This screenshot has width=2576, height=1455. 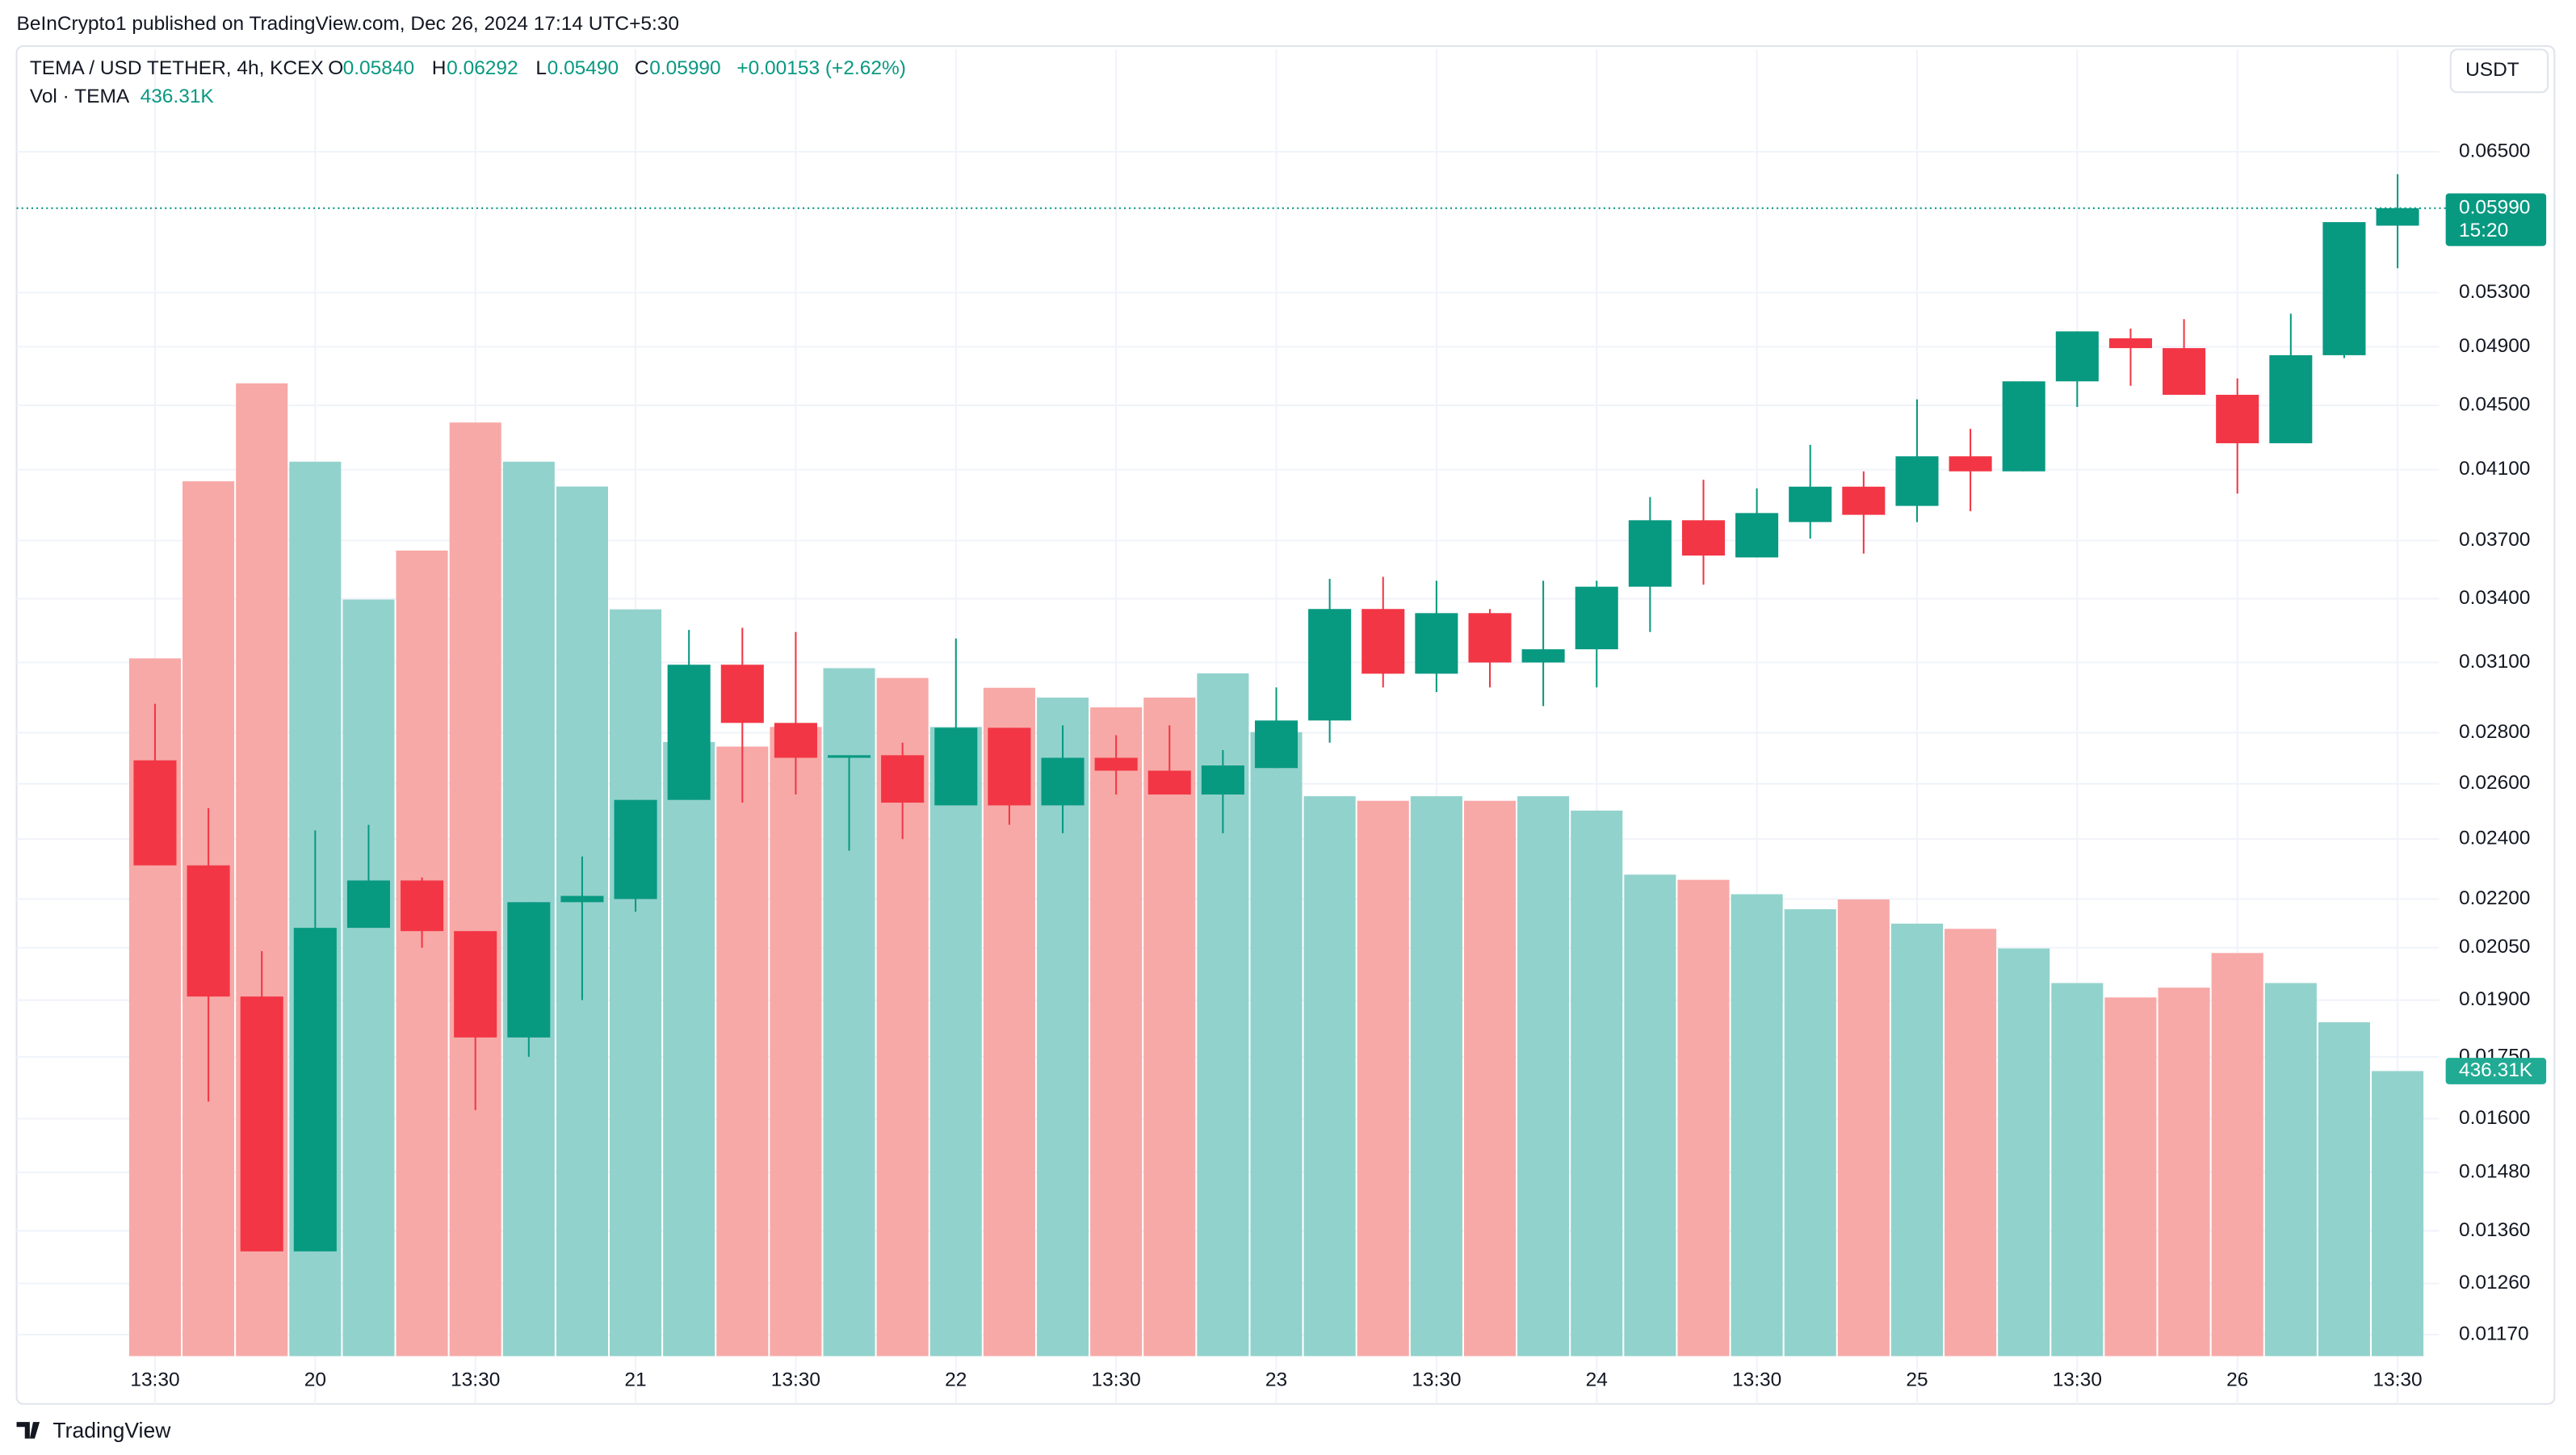 What do you see at coordinates (482, 68) in the screenshot?
I see `high-value: 0.06292` at bounding box center [482, 68].